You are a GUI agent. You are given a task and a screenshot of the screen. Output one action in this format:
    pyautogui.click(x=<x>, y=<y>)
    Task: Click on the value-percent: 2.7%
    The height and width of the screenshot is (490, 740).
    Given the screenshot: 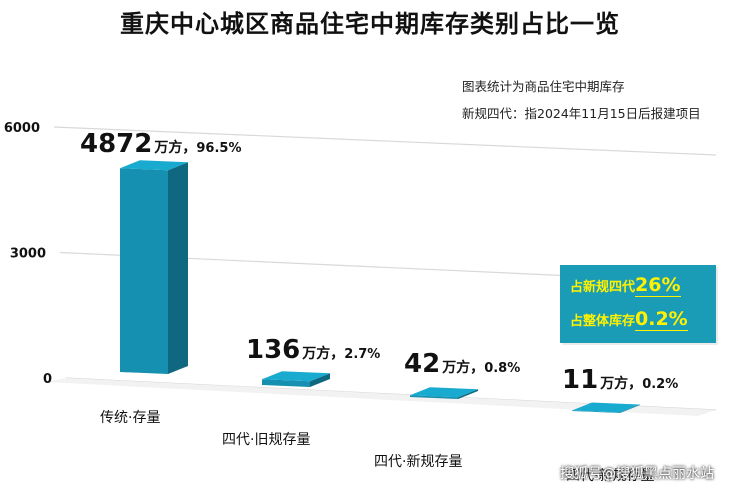 What is the action you would take?
    pyautogui.click(x=362, y=354)
    